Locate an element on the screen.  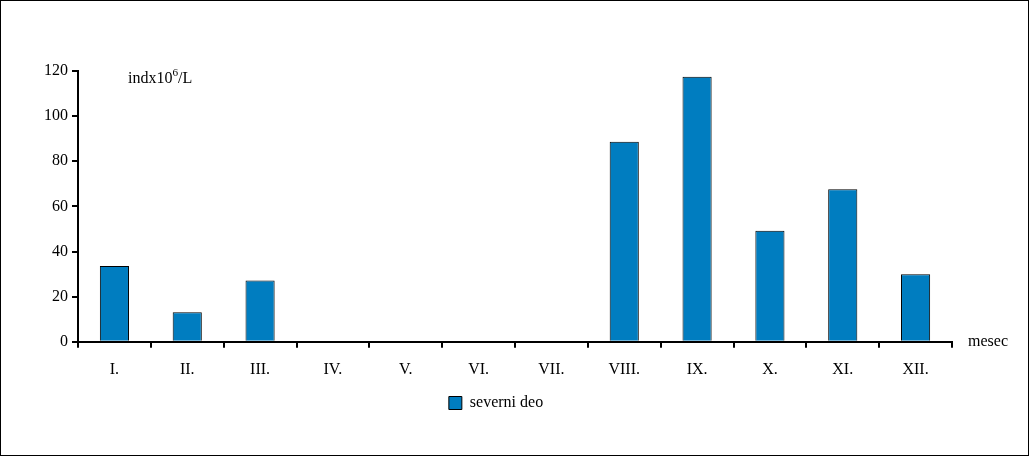
y-tick-label: 60 is located at coordinates (60, 205).